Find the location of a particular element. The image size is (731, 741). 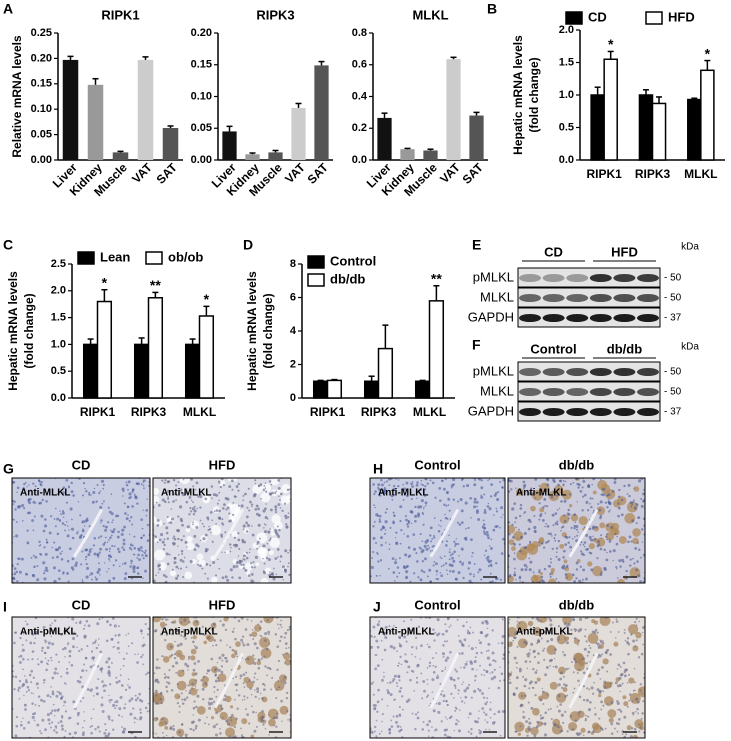

image-title: Control is located at coordinates (437, 604).